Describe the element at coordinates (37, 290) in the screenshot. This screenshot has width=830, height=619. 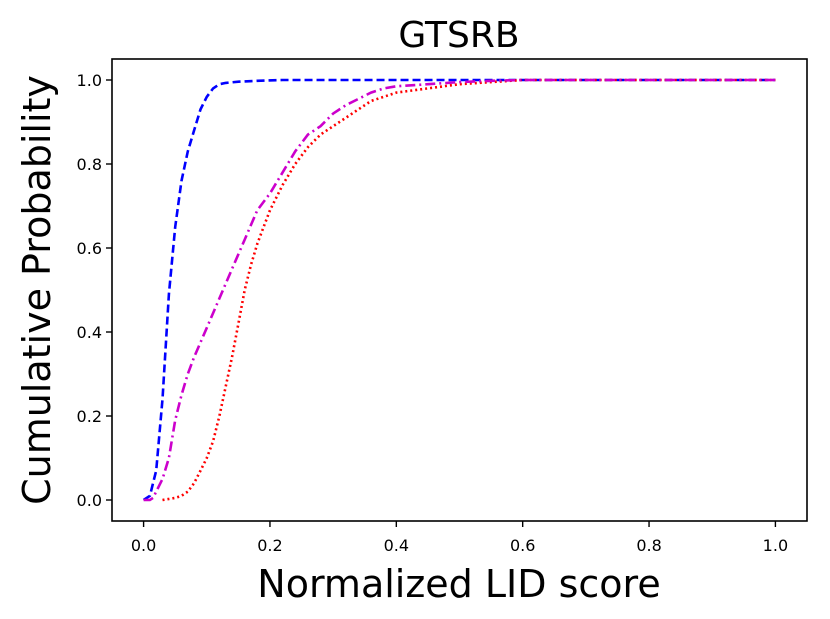
I see `y-axis-label: Cumulative Probability` at that location.